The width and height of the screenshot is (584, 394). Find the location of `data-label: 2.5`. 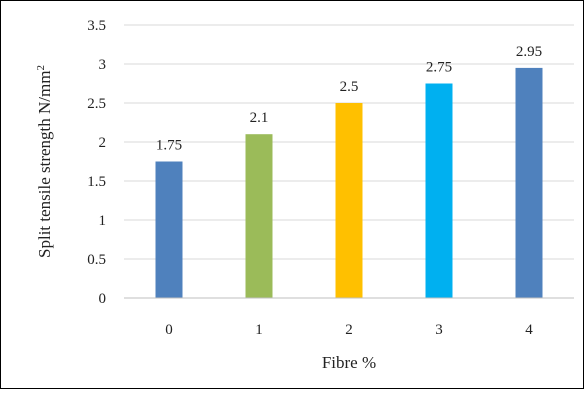

data-label: 2.5 is located at coordinates (349, 87).